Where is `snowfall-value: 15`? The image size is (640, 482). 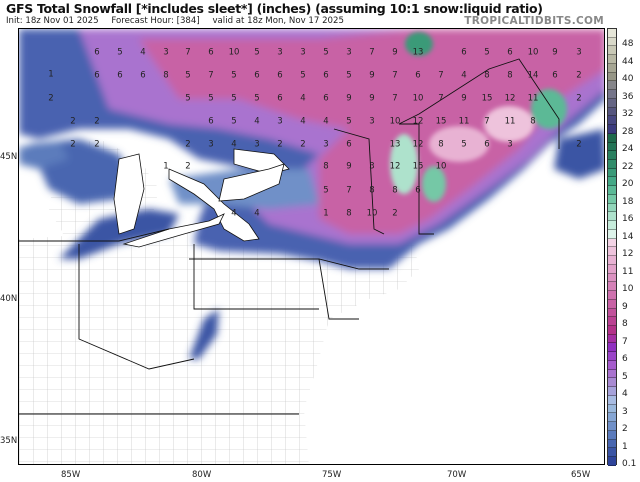
snowfall-value: 15 is located at coordinates (418, 167).